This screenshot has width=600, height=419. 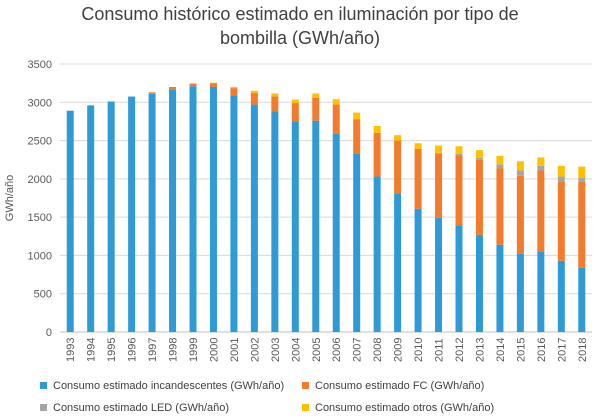 What do you see at coordinates (583, 350) in the screenshot?
I see `x-tick-label-2018: 2018` at bounding box center [583, 350].